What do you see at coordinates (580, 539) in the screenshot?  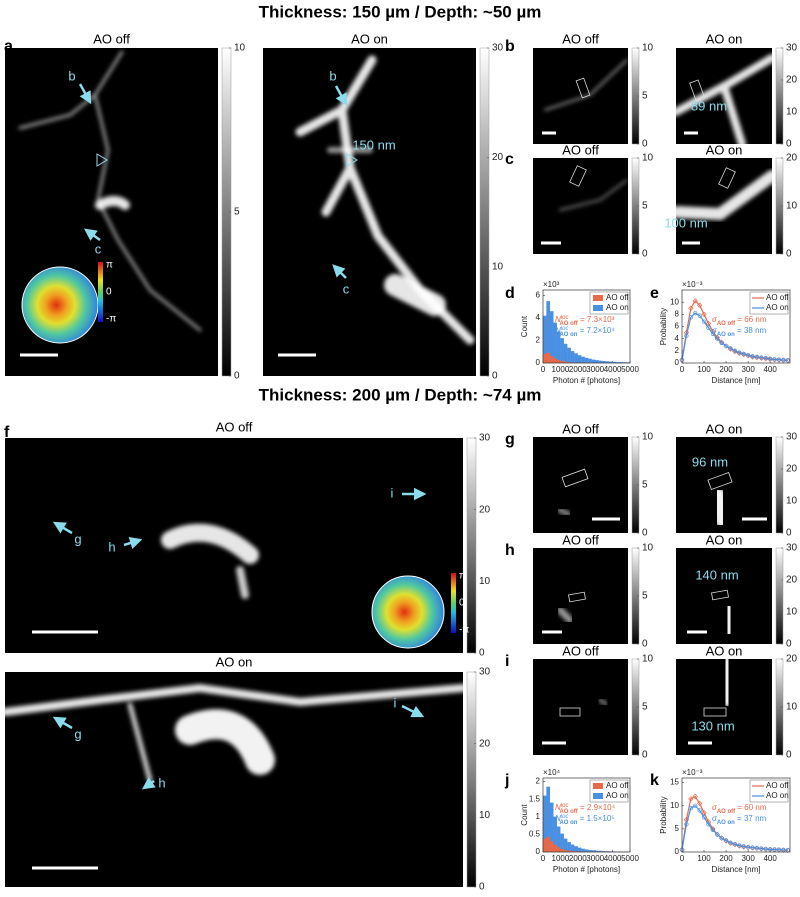 I see `image-title: AO off` at bounding box center [580, 539].